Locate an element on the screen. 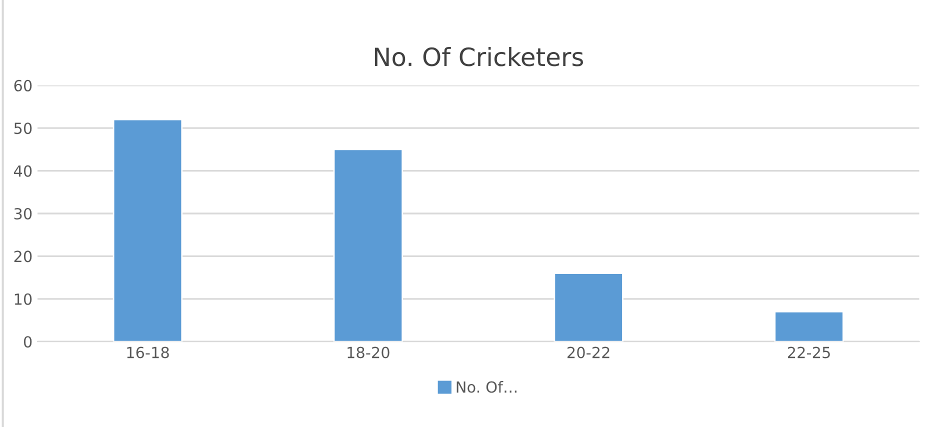 The width and height of the screenshot is (938, 427). y-tick-label: 20 is located at coordinates (23, 256).